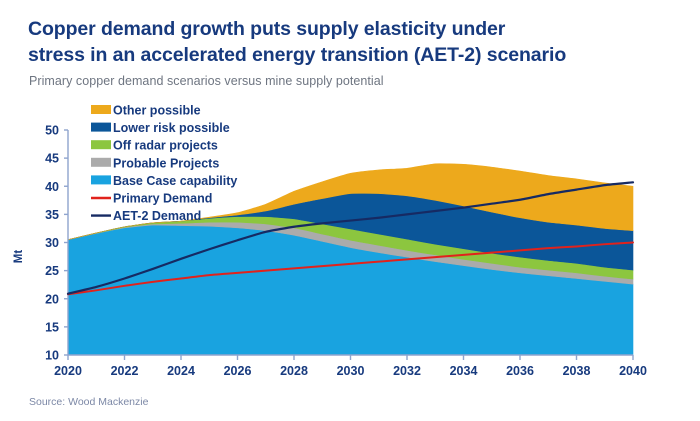  I want to click on x-tick-label: 2036, so click(520, 371).